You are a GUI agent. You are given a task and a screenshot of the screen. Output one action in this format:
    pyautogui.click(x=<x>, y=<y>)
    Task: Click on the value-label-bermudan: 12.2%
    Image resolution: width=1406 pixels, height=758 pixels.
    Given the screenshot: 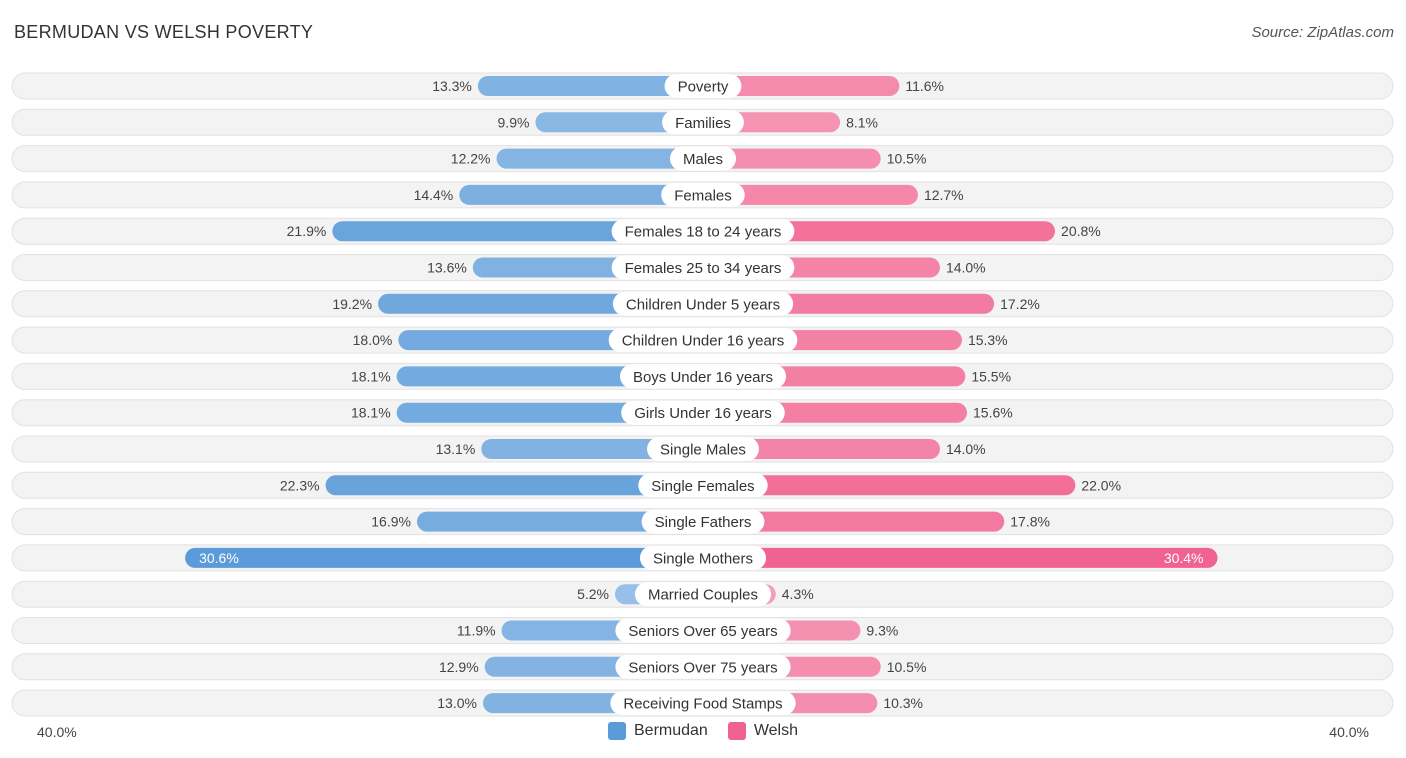 What is the action you would take?
    pyautogui.click(x=471, y=159)
    